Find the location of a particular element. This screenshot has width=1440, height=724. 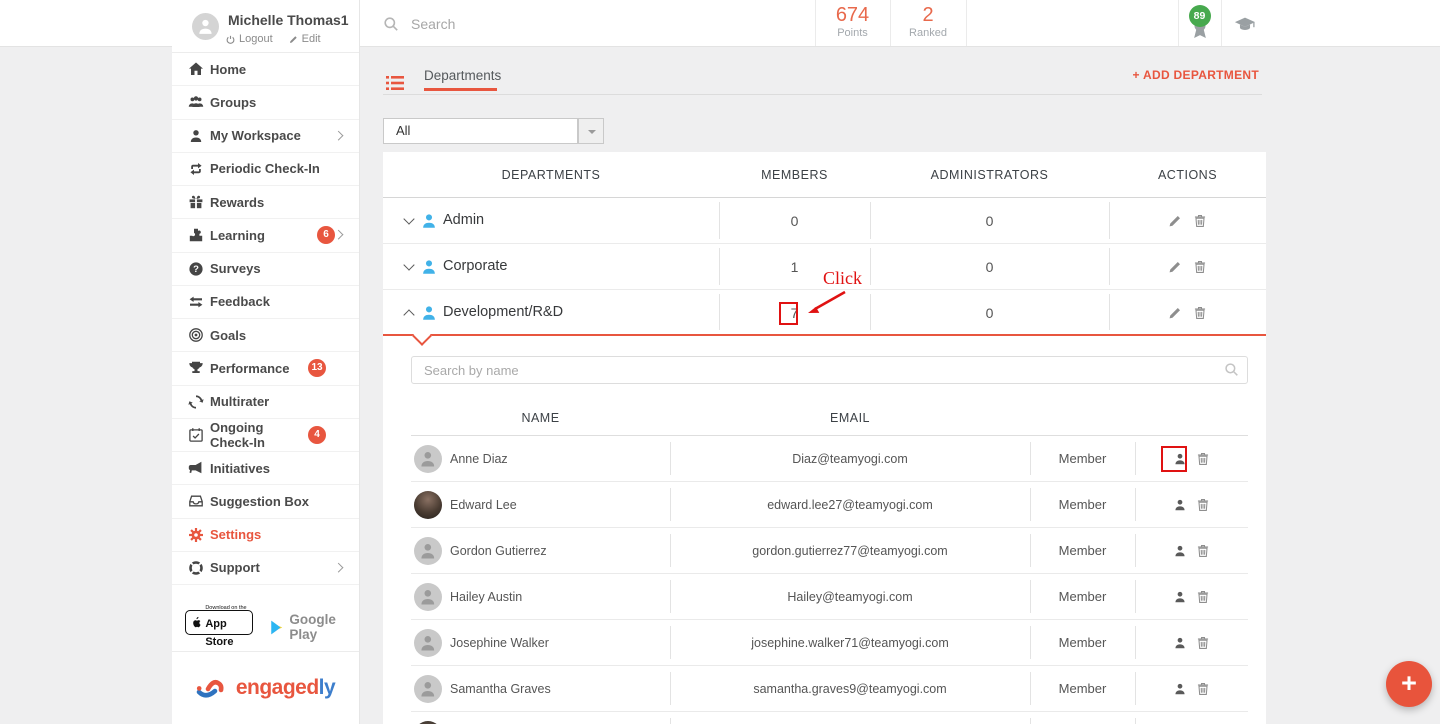

sidebar-item-home: Home is located at coordinates (265, 70).